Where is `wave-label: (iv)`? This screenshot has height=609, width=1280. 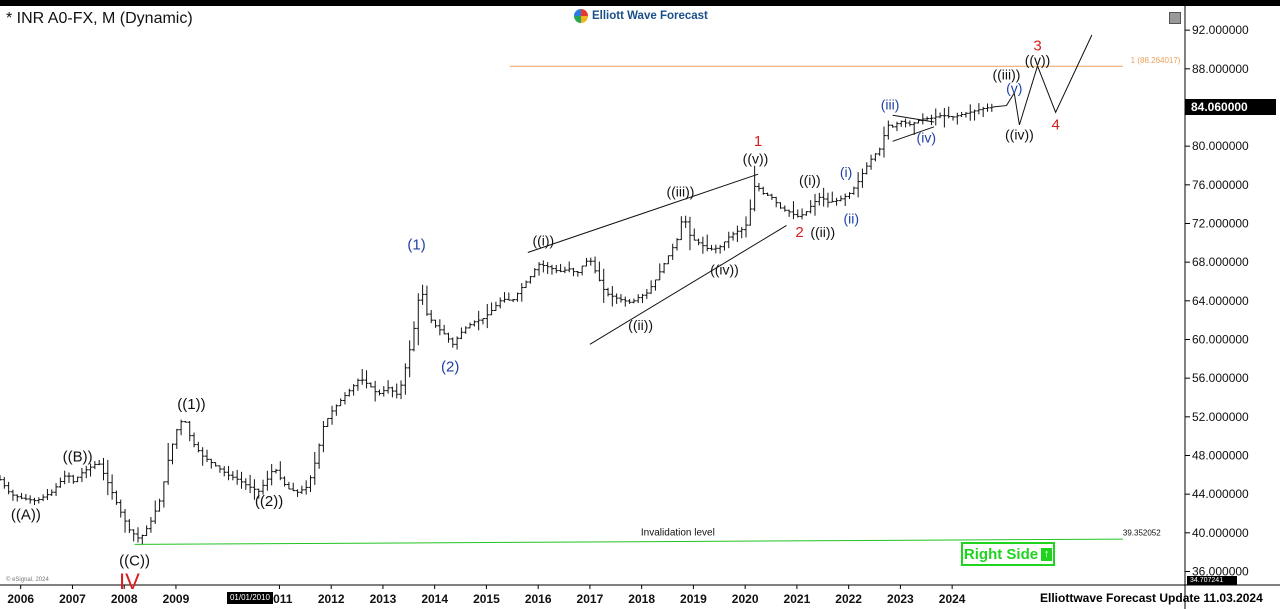
wave-label: (iv) is located at coordinates (926, 137).